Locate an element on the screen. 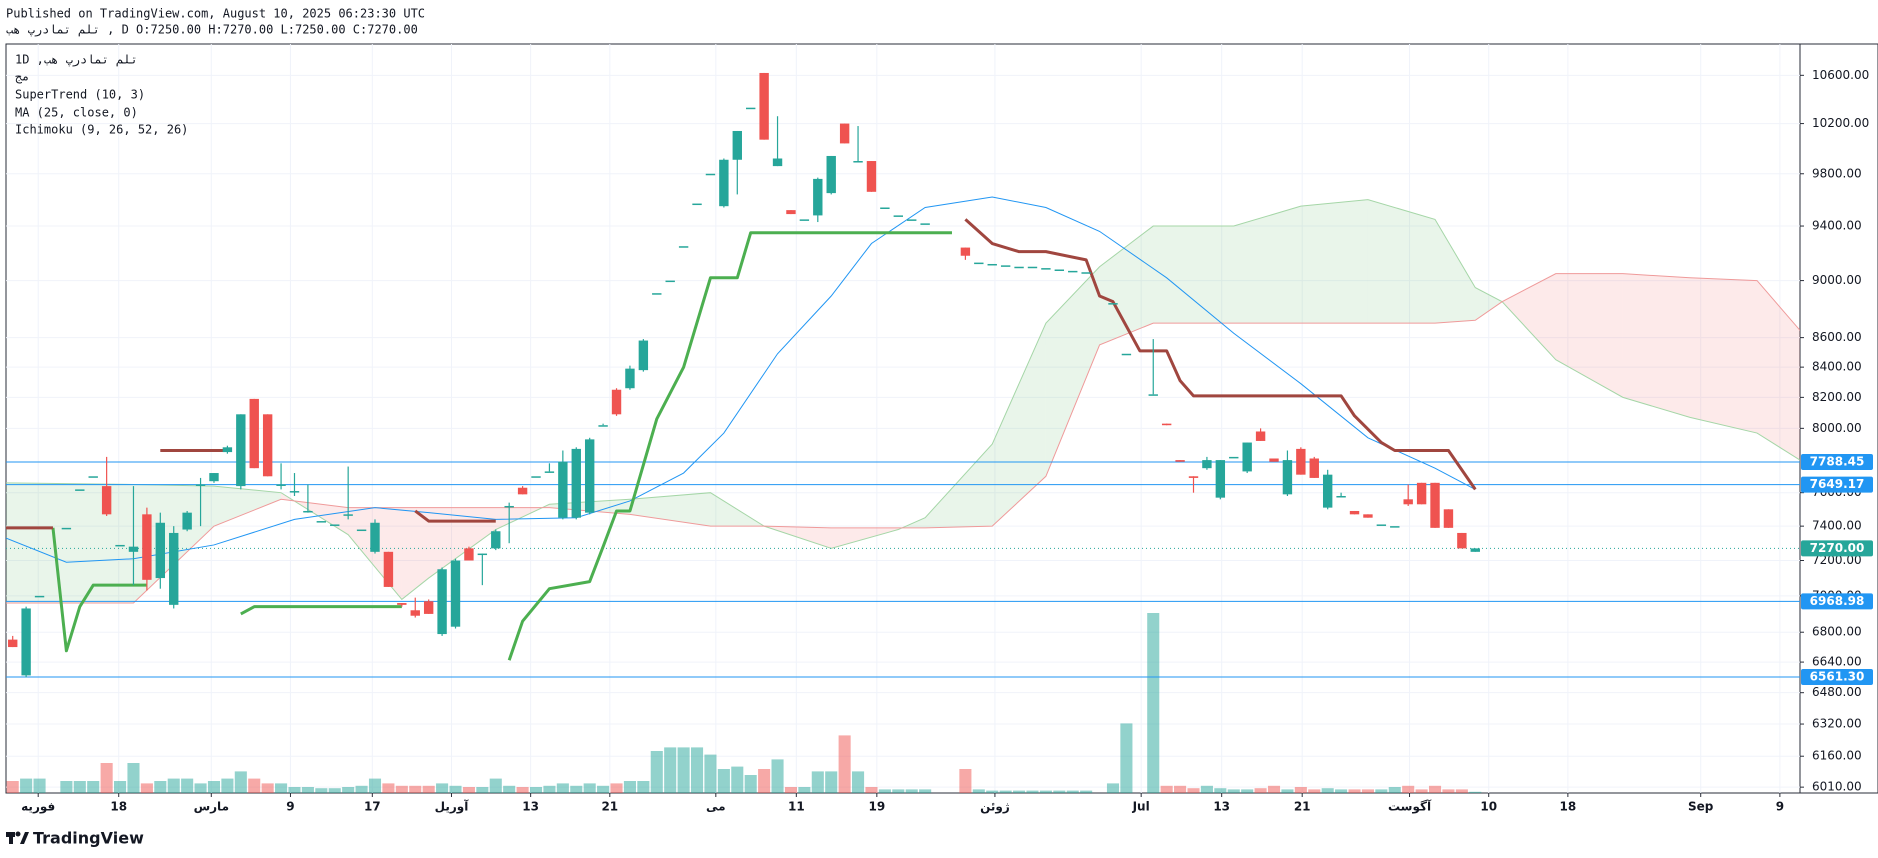 This screenshot has height=858, width=1878. y-tick-label: 6640.00 is located at coordinates (1837, 662).